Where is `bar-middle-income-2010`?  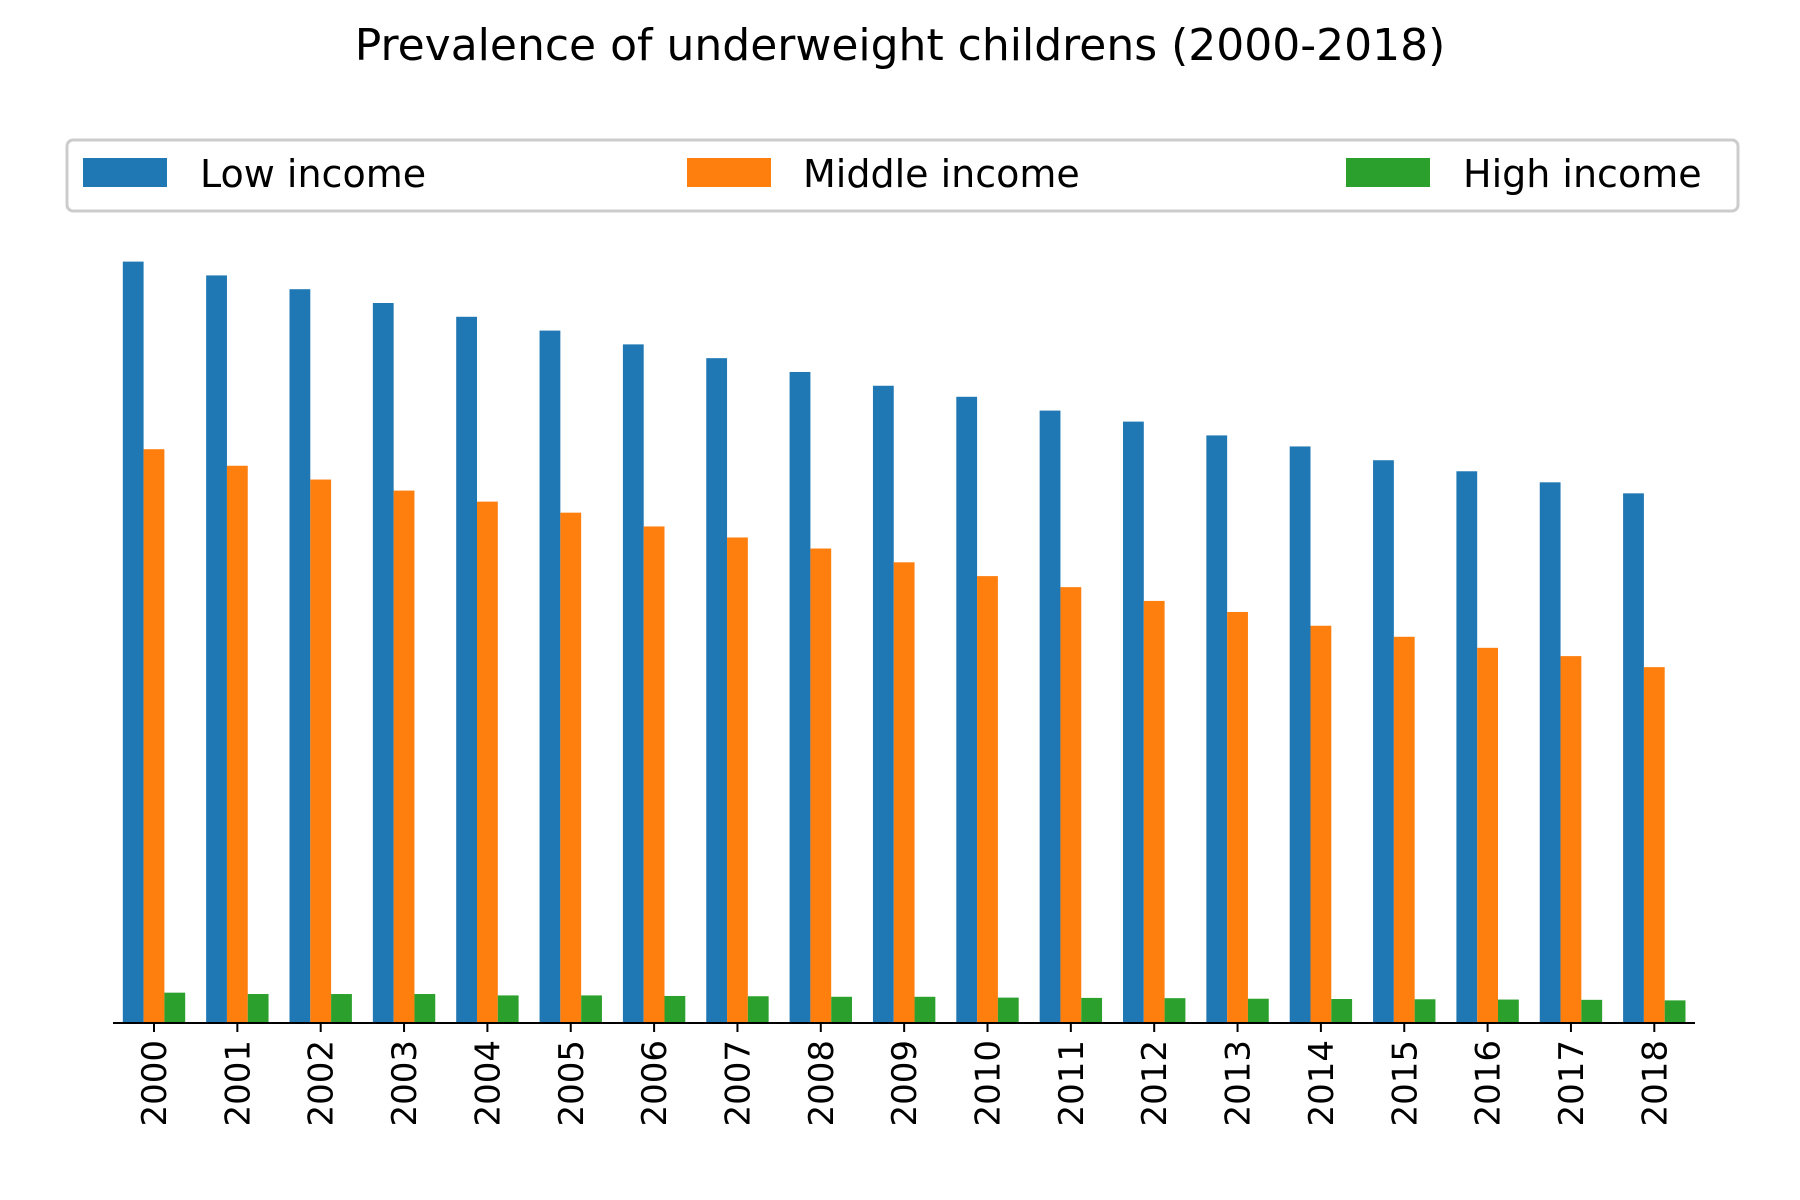 bar-middle-income-2010 is located at coordinates (987, 799).